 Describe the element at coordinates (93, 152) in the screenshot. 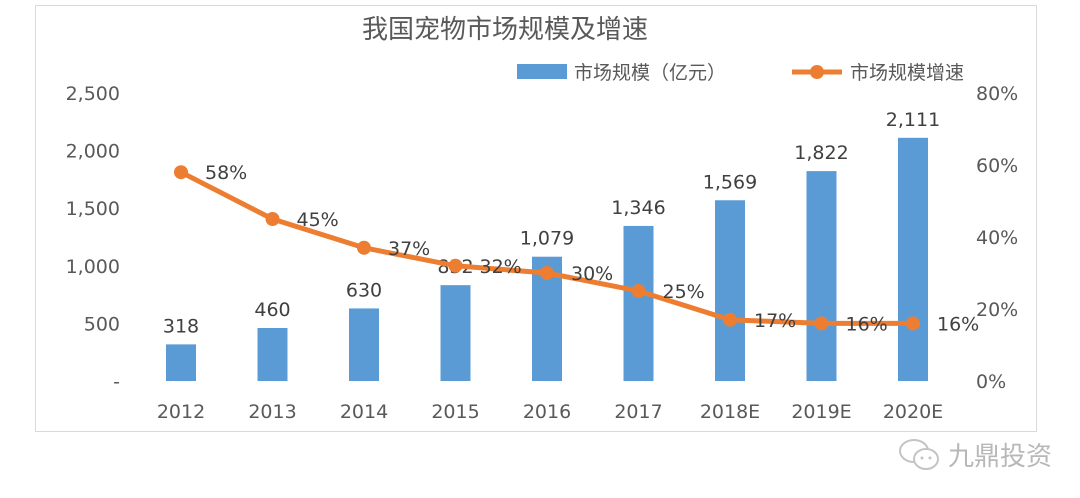

I see `left-axis-tick: 2,000` at that location.